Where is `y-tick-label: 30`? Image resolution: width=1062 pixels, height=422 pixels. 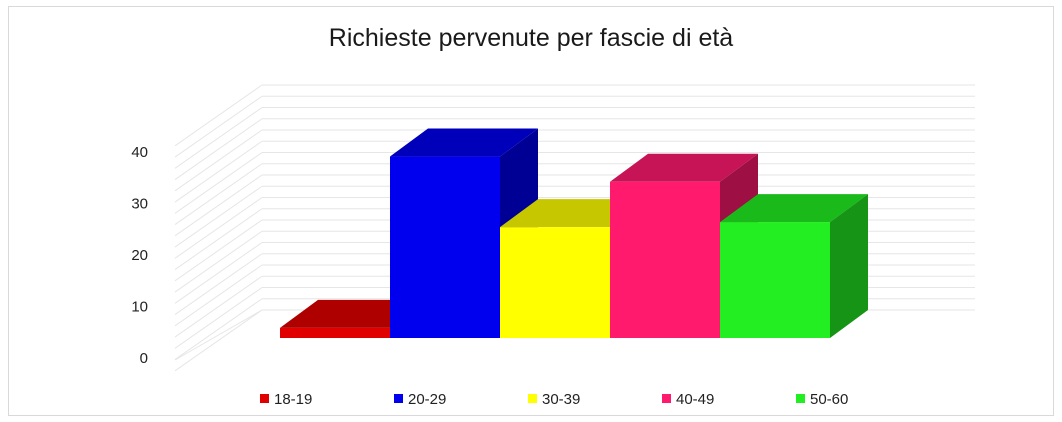
y-tick-label: 30 is located at coordinates (139, 204).